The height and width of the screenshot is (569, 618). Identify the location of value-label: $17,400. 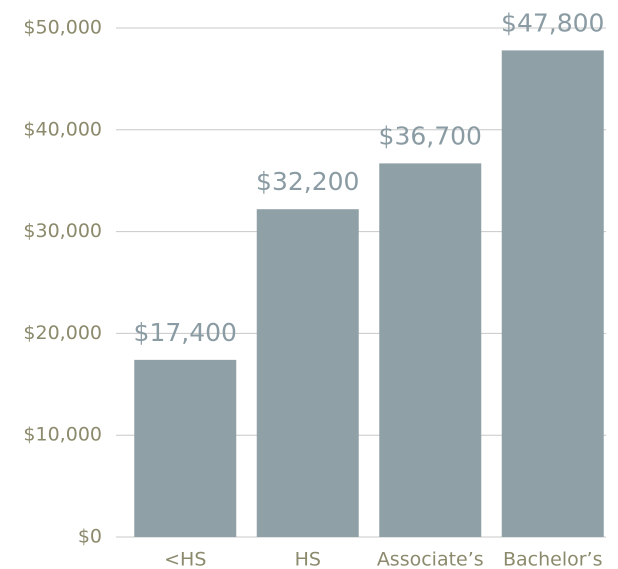
(185, 332).